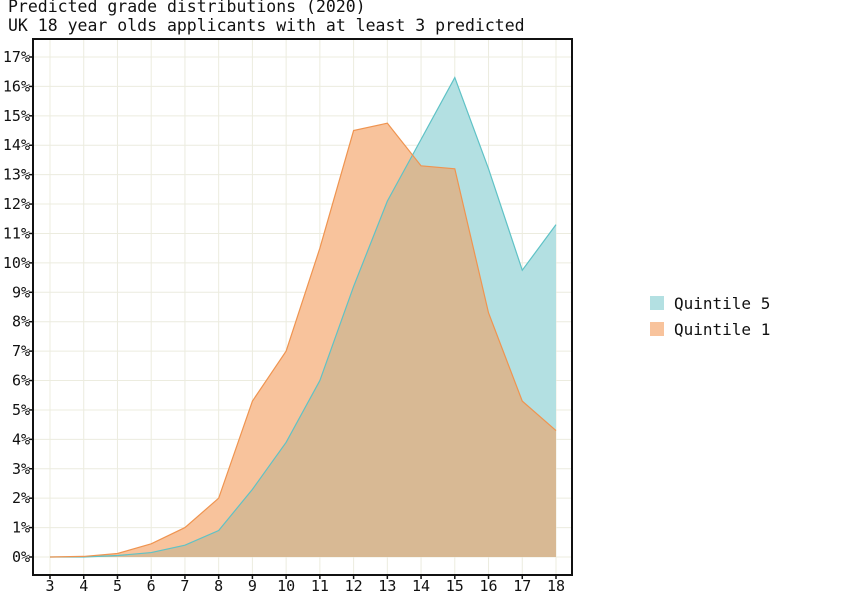 This screenshot has width=850, height=596. What do you see at coordinates (49, 586) in the screenshot?
I see `x-tick-label: 3` at bounding box center [49, 586].